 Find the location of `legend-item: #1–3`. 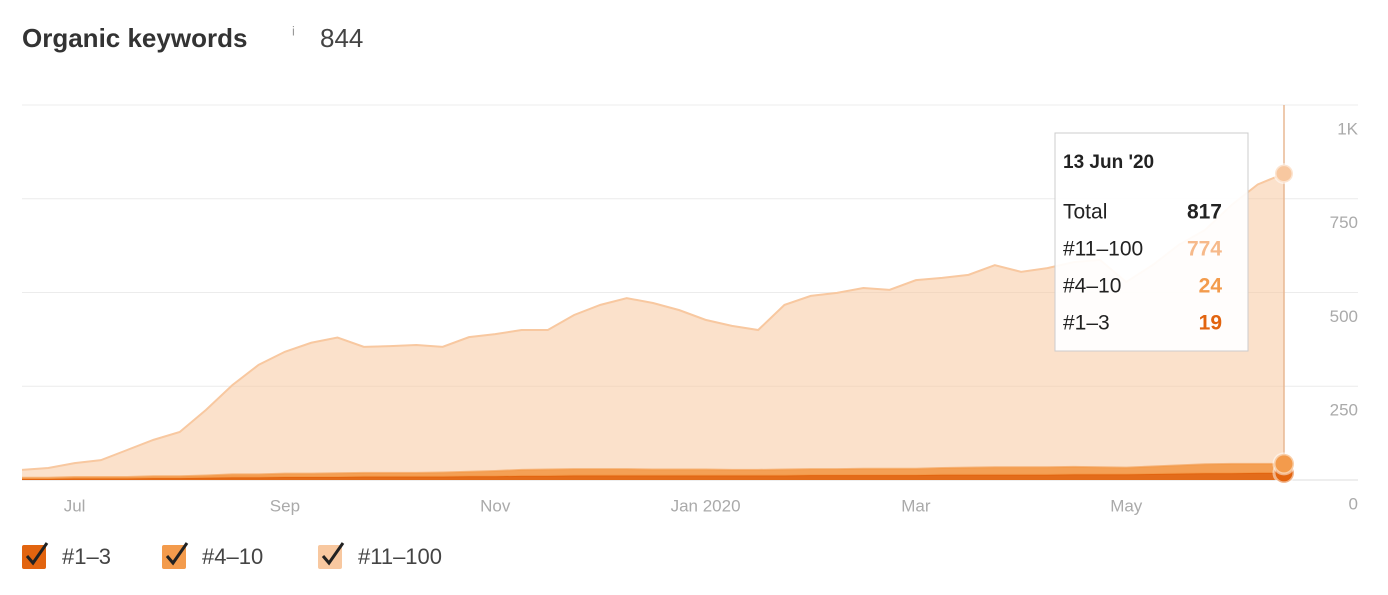

legend-item: #1–3 is located at coordinates (66, 555).